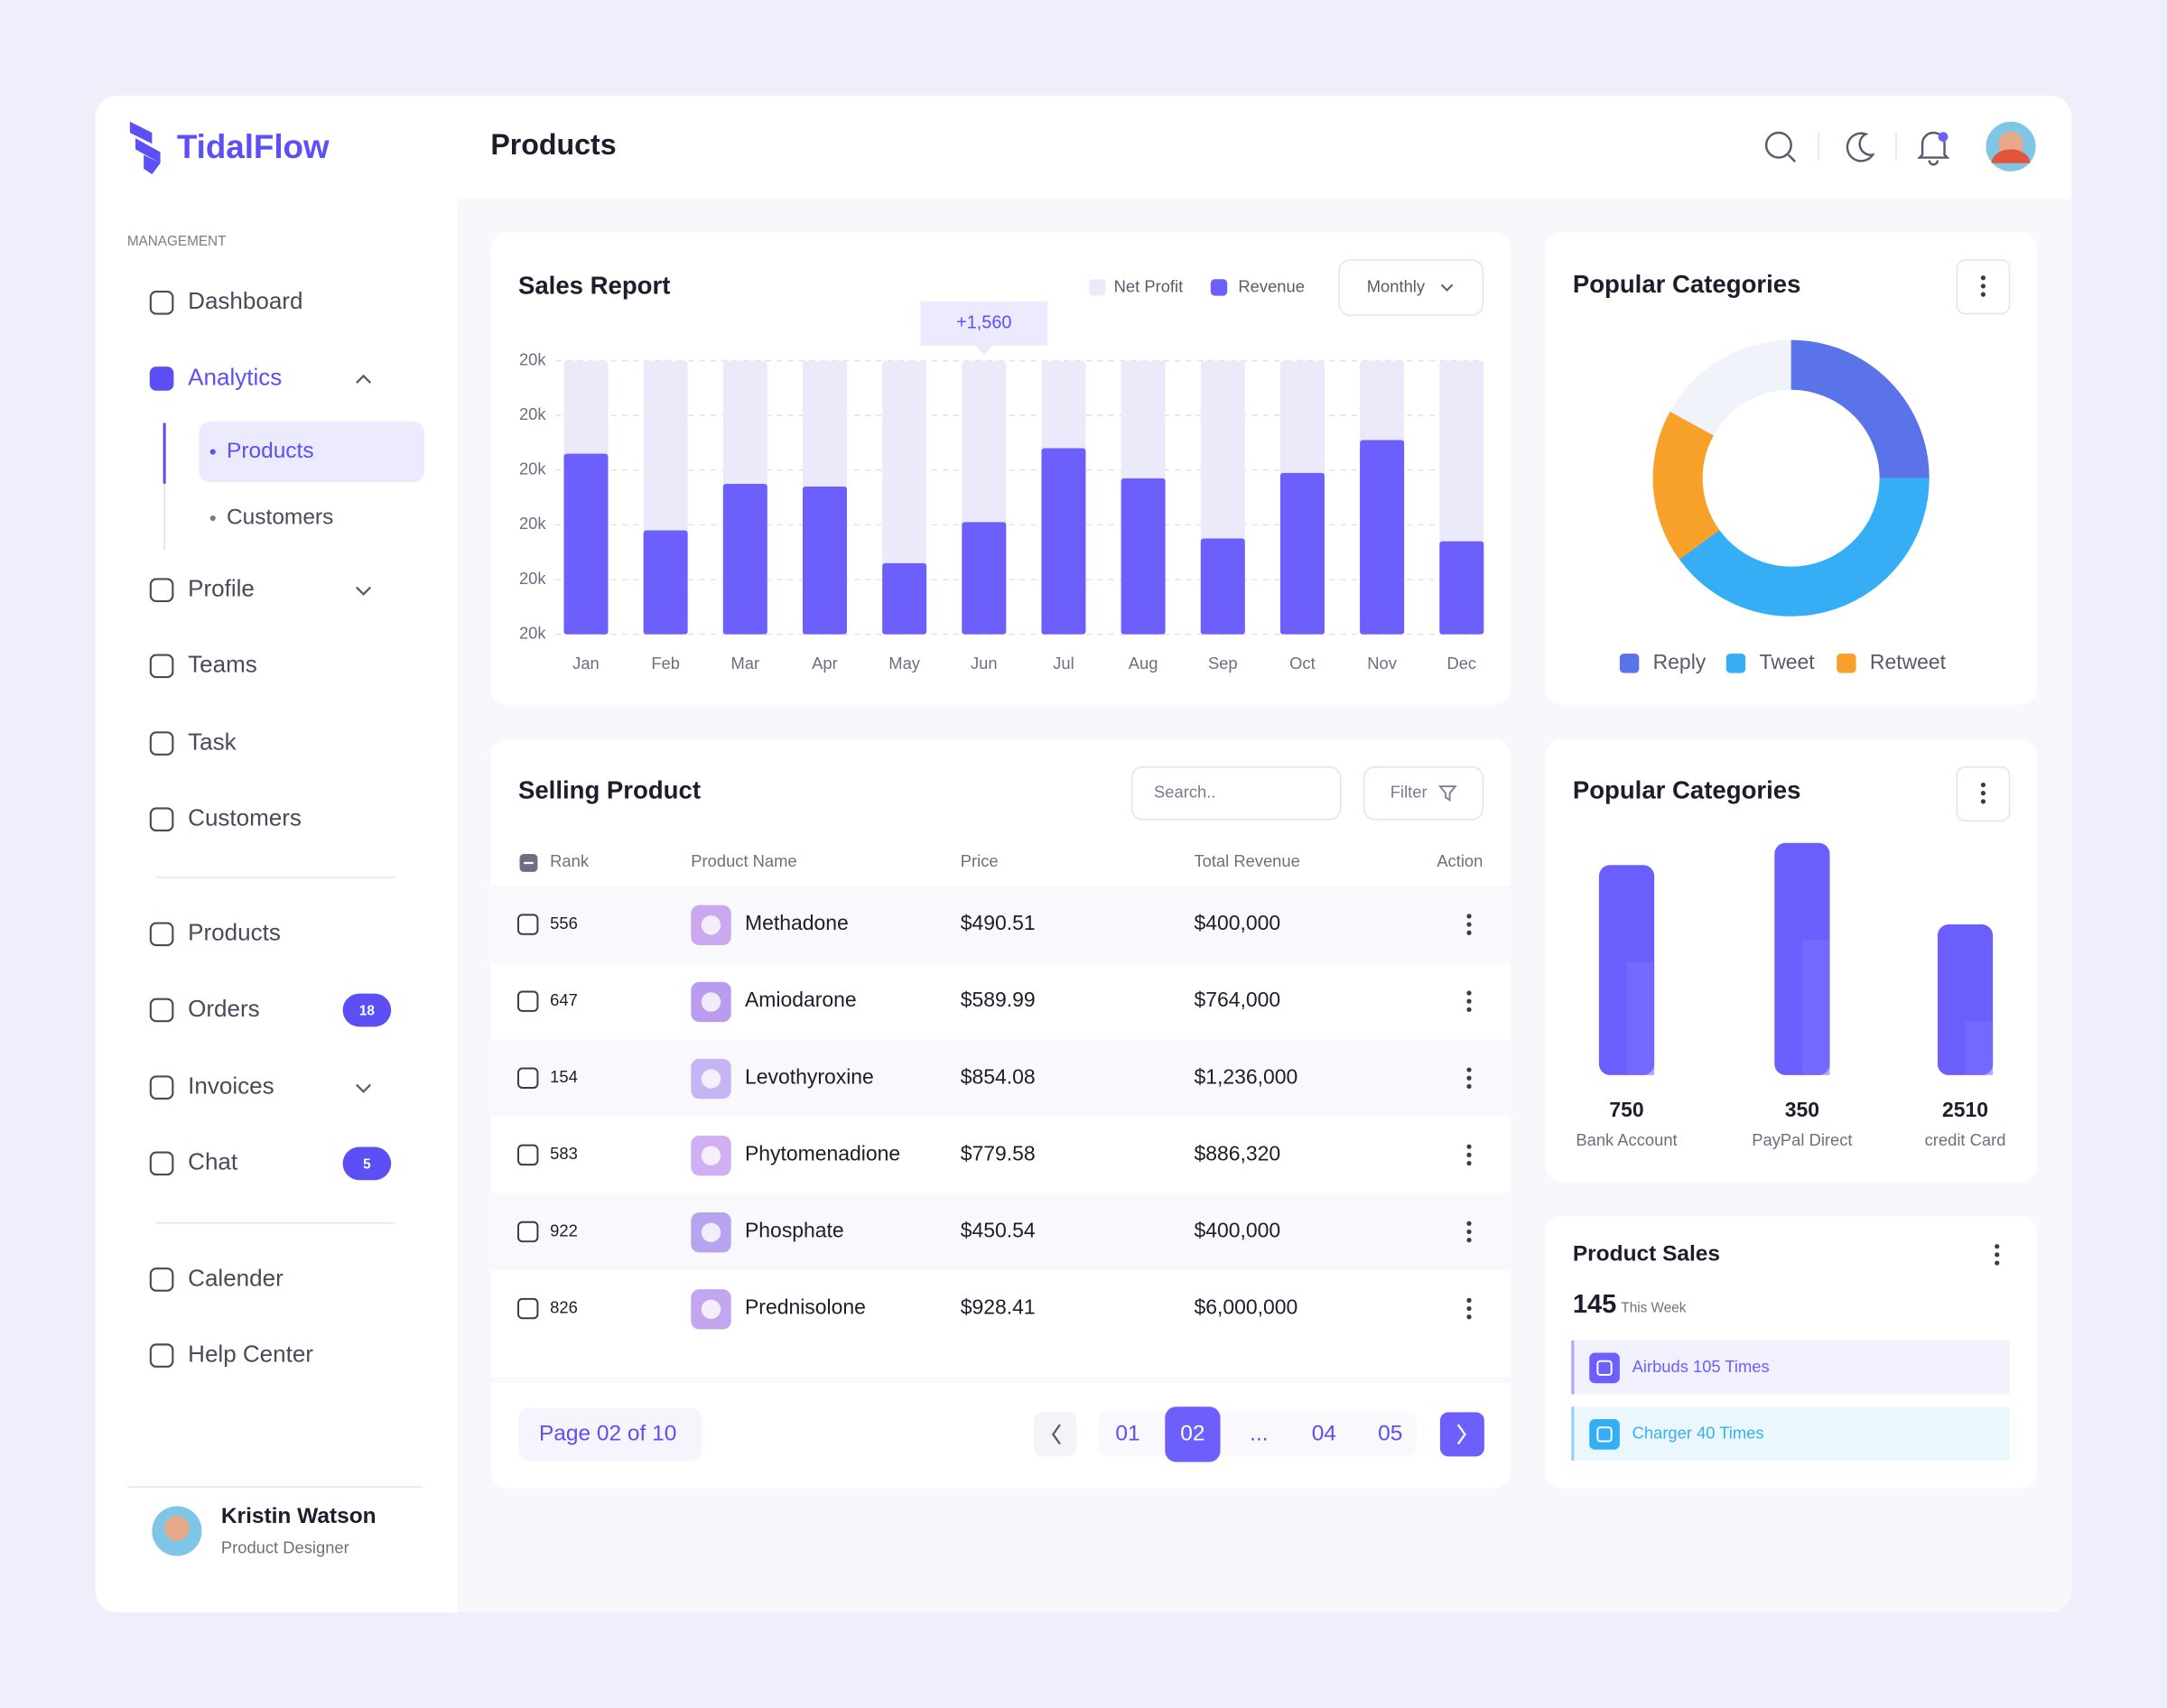  Describe the element at coordinates (1000, 1232) in the screenshot. I see `row-stripe` at that location.